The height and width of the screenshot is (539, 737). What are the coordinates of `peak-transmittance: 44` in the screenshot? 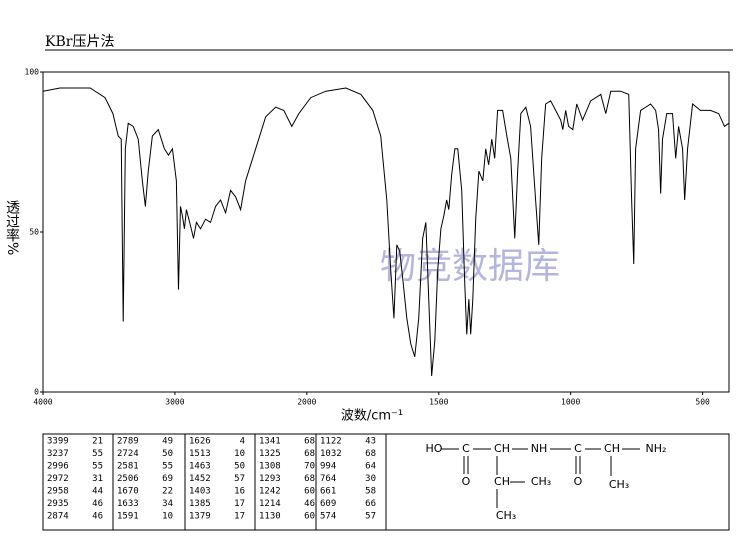 It's located at (97, 492).